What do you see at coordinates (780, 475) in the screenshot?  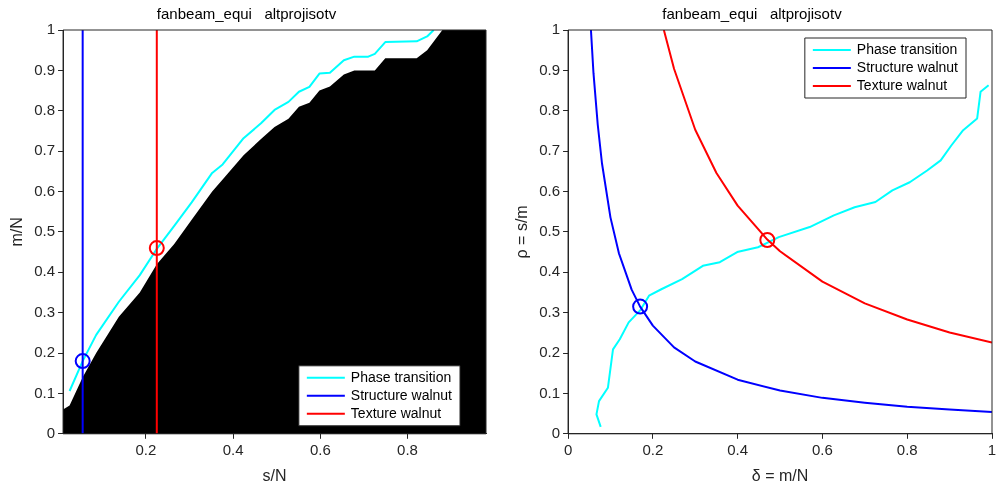 I see `x-axis-title: δ = m/N` at bounding box center [780, 475].